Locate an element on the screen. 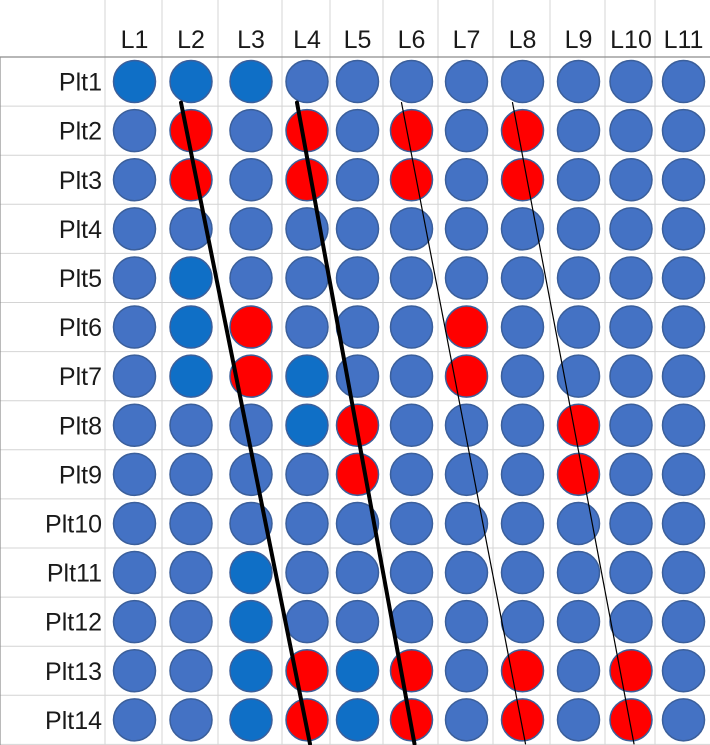  row-header: Plt1 is located at coordinates (80, 83).